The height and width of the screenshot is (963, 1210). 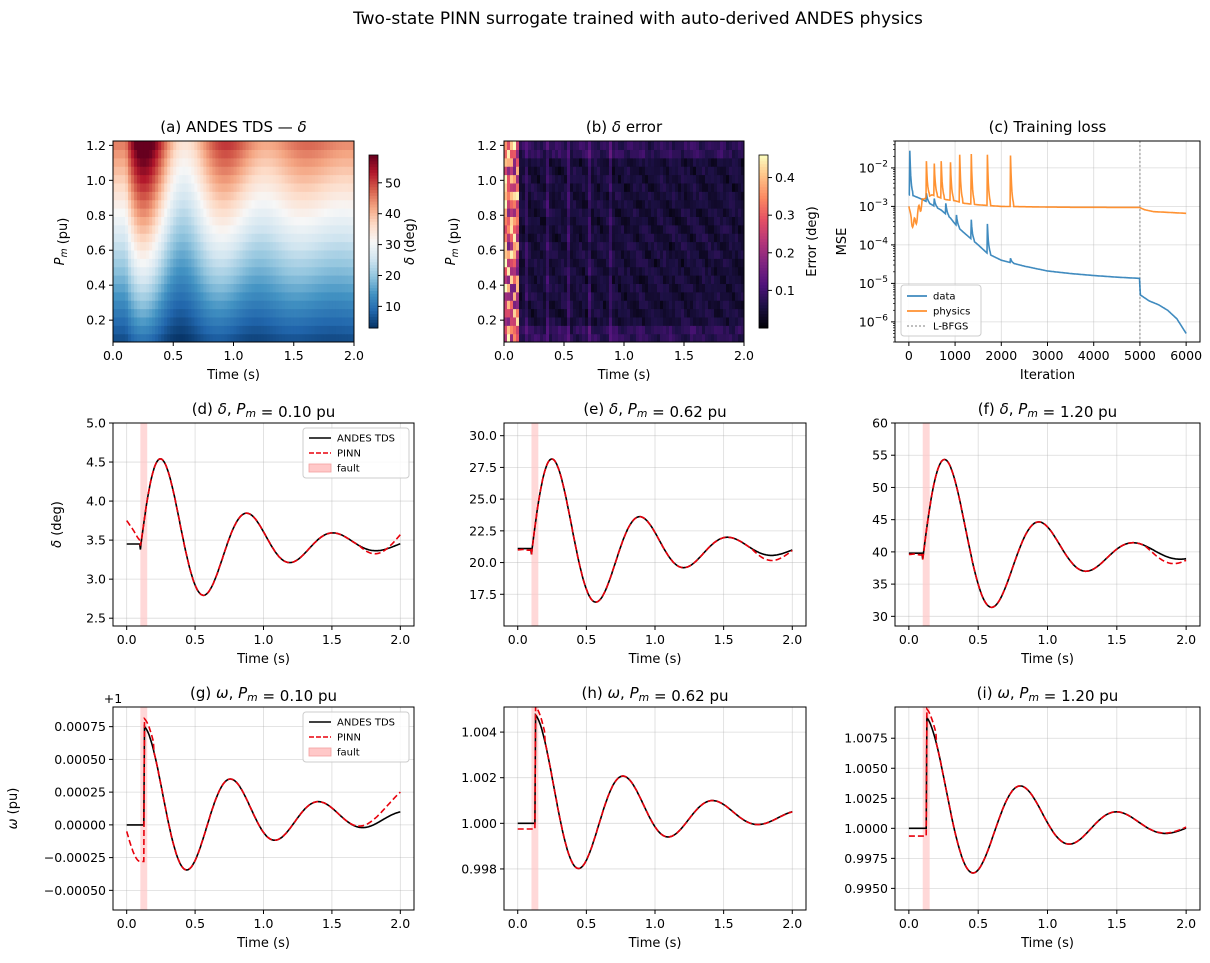 I want to click on tick-label-y: 40, so click(x=880, y=551).